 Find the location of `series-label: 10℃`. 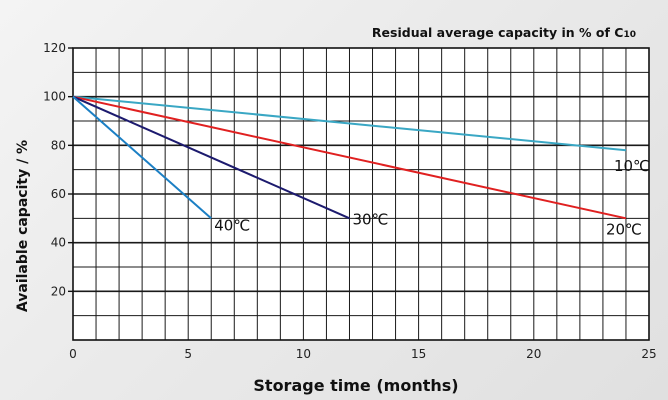

series-label: 10℃ is located at coordinates (632, 166).